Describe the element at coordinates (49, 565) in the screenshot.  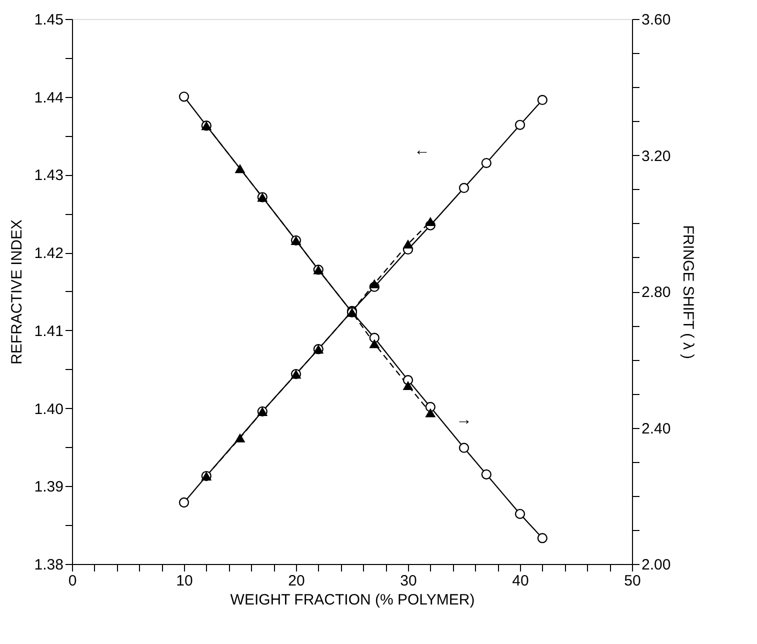
I see `y-tick-label: 1.38` at that location.